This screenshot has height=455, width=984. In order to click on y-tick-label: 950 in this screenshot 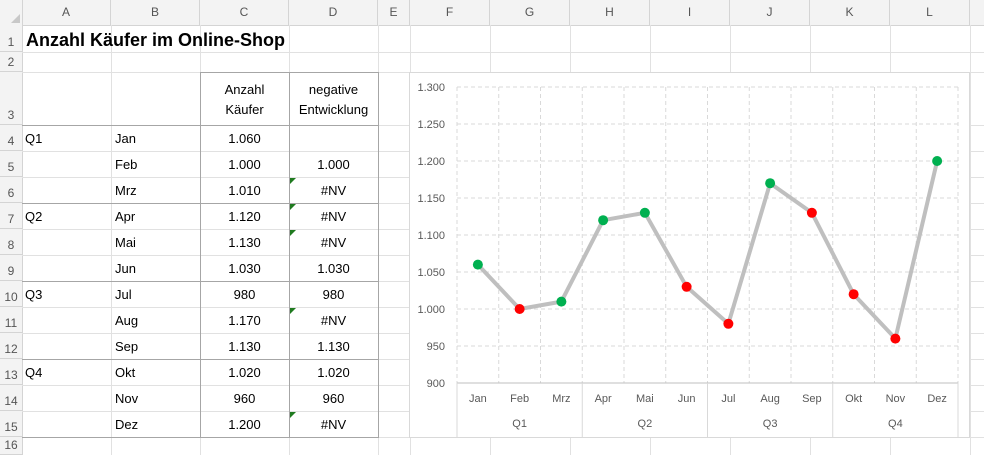, I will do `click(436, 347)`.